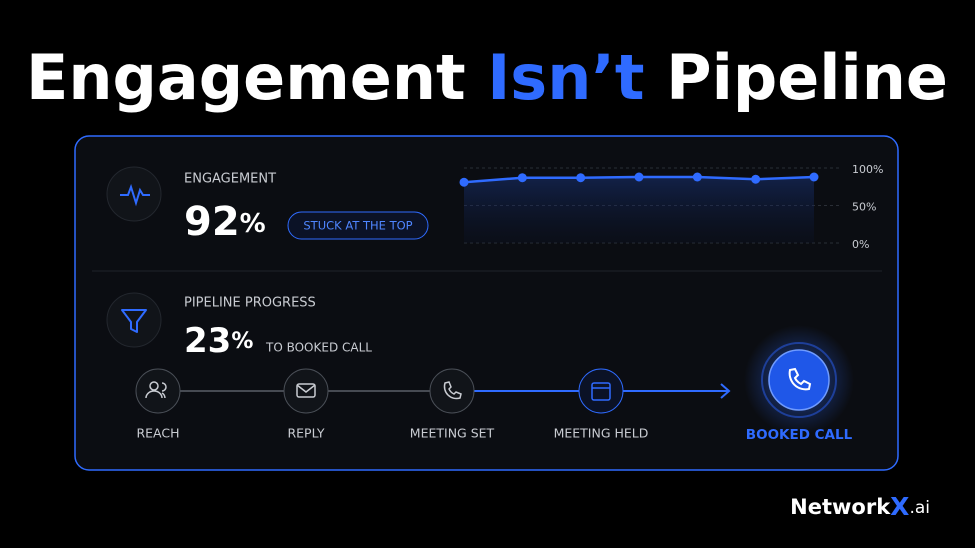 The image size is (975, 548). Describe the element at coordinates (318, 348) in the screenshot. I see `pipeline-suffix: TO BOOKED CALL` at that location.